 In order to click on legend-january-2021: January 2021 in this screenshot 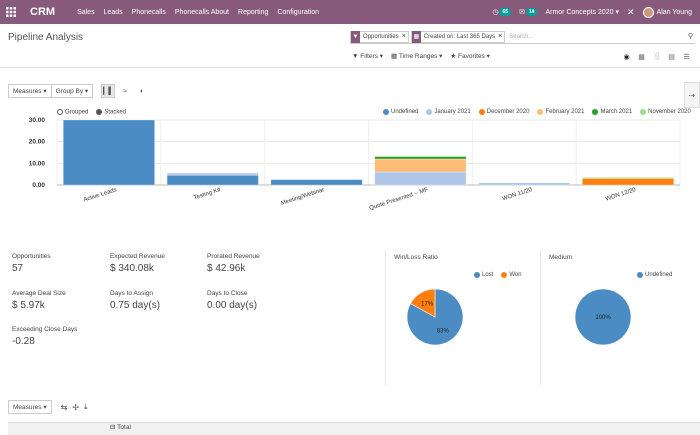, I will do `click(448, 112)`.